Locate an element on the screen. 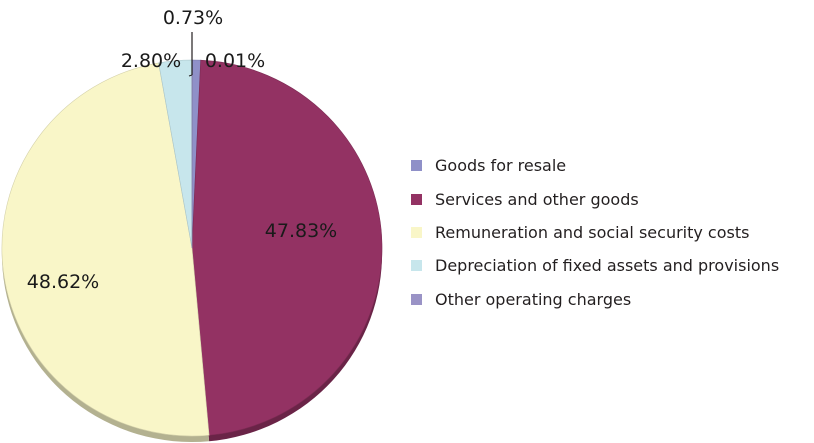 The image size is (814, 443). legend-label: Other operating charges is located at coordinates (533, 299).